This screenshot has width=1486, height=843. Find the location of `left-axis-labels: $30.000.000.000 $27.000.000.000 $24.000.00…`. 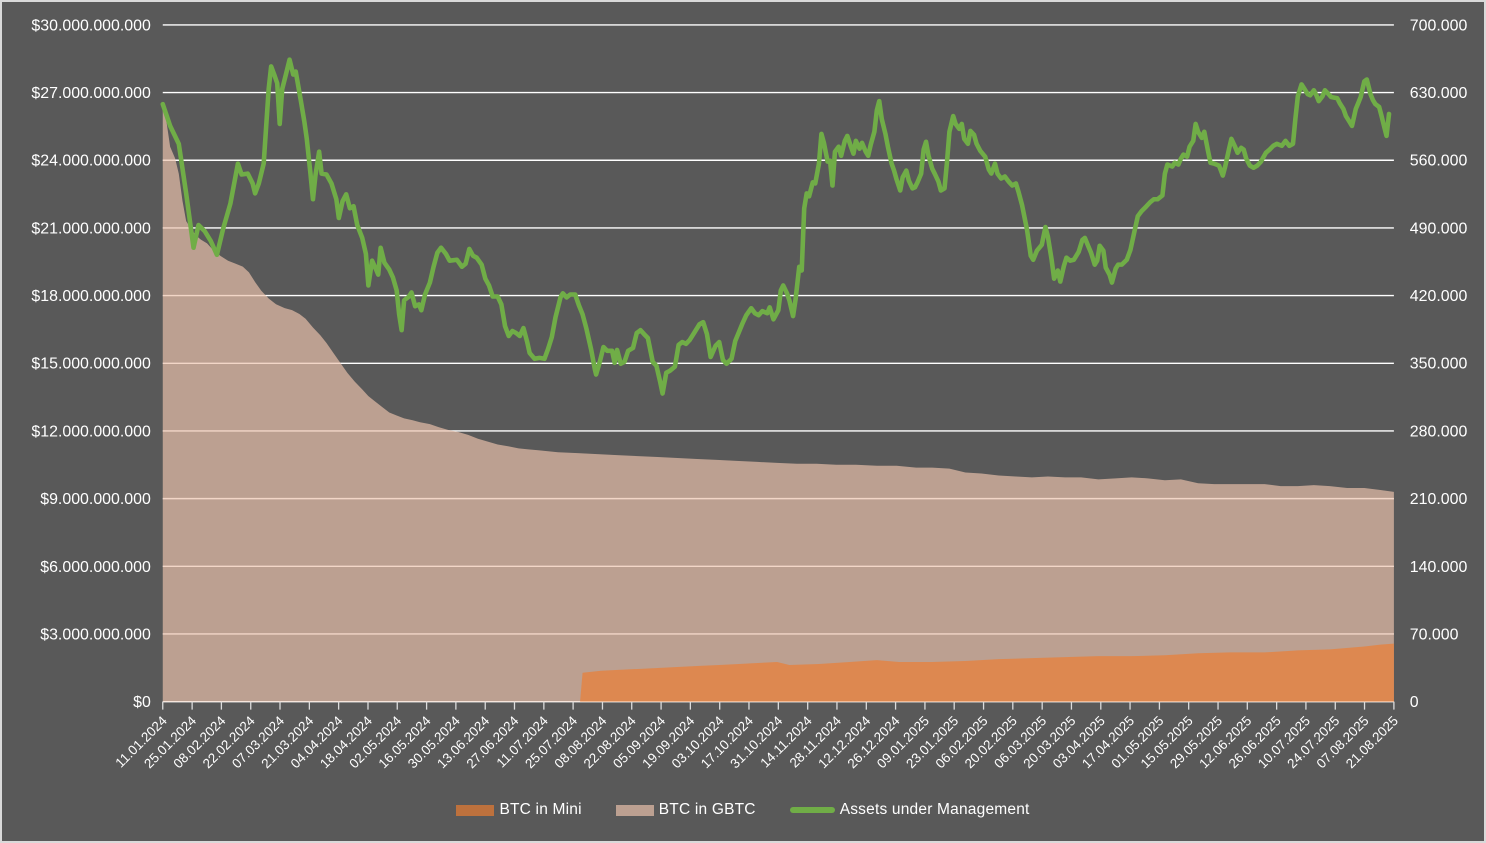

left-axis-labels: $30.000.000.000 $27.000.000.000 $24.000.00… is located at coordinates (91, 364).